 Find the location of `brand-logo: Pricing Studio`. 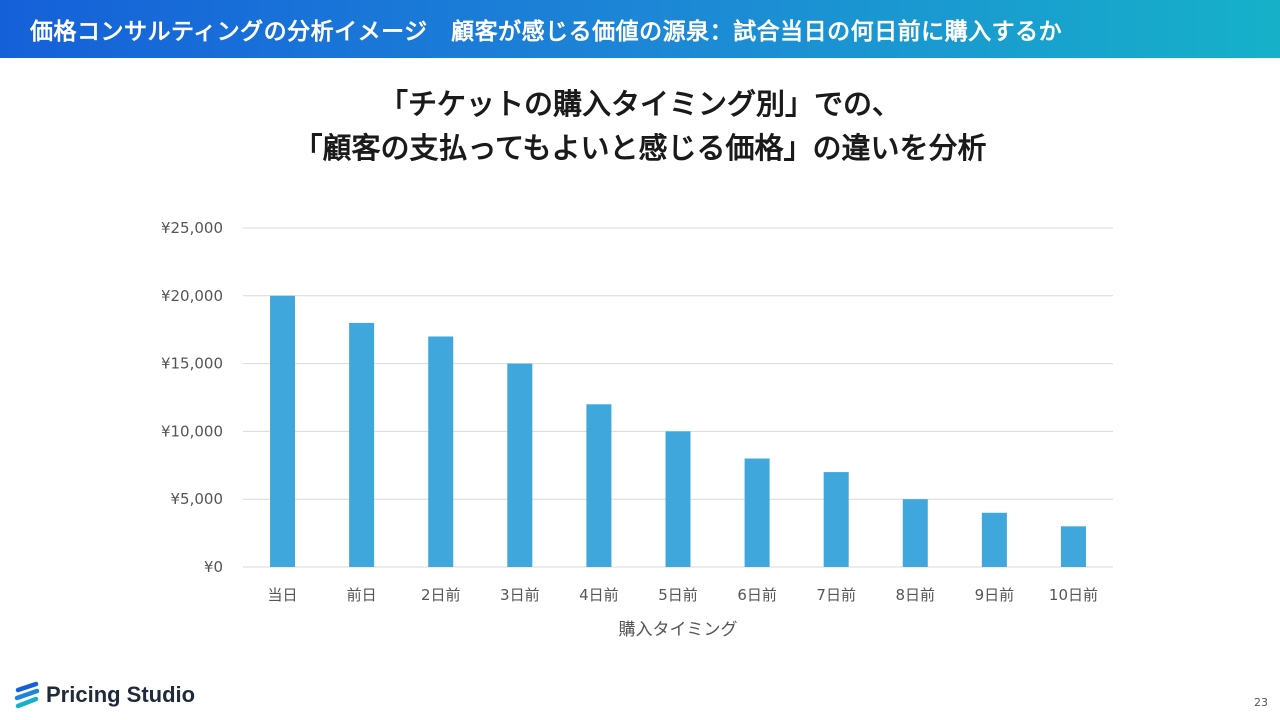

brand-logo: Pricing Studio is located at coordinates (104, 695).